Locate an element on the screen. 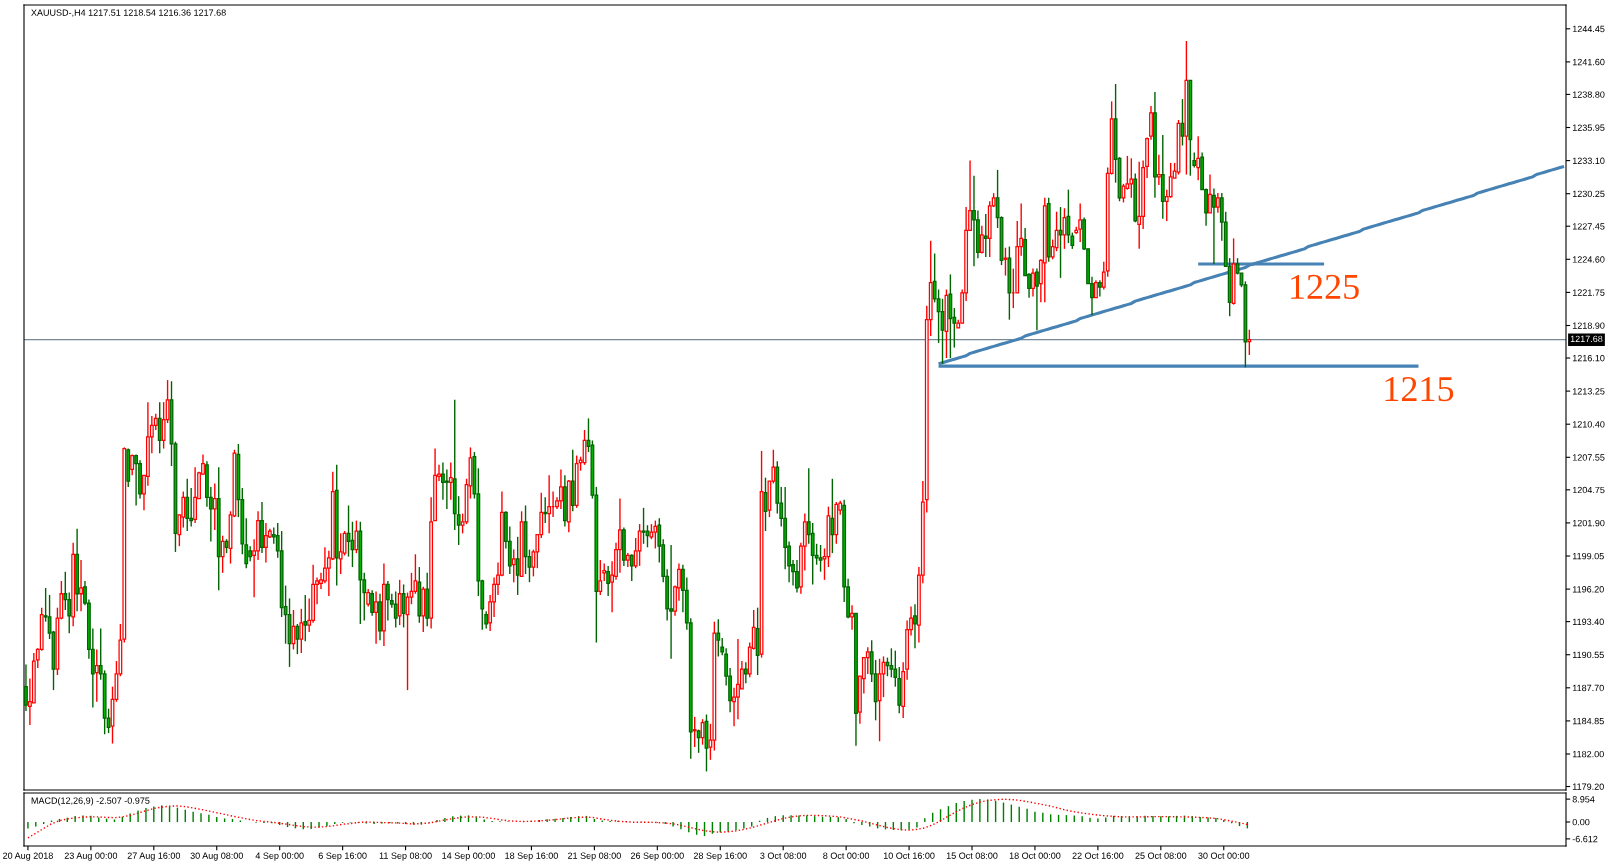 The height and width of the screenshot is (867, 1608). x-tick-label: 3 Oct 08:00 is located at coordinates (783, 855).